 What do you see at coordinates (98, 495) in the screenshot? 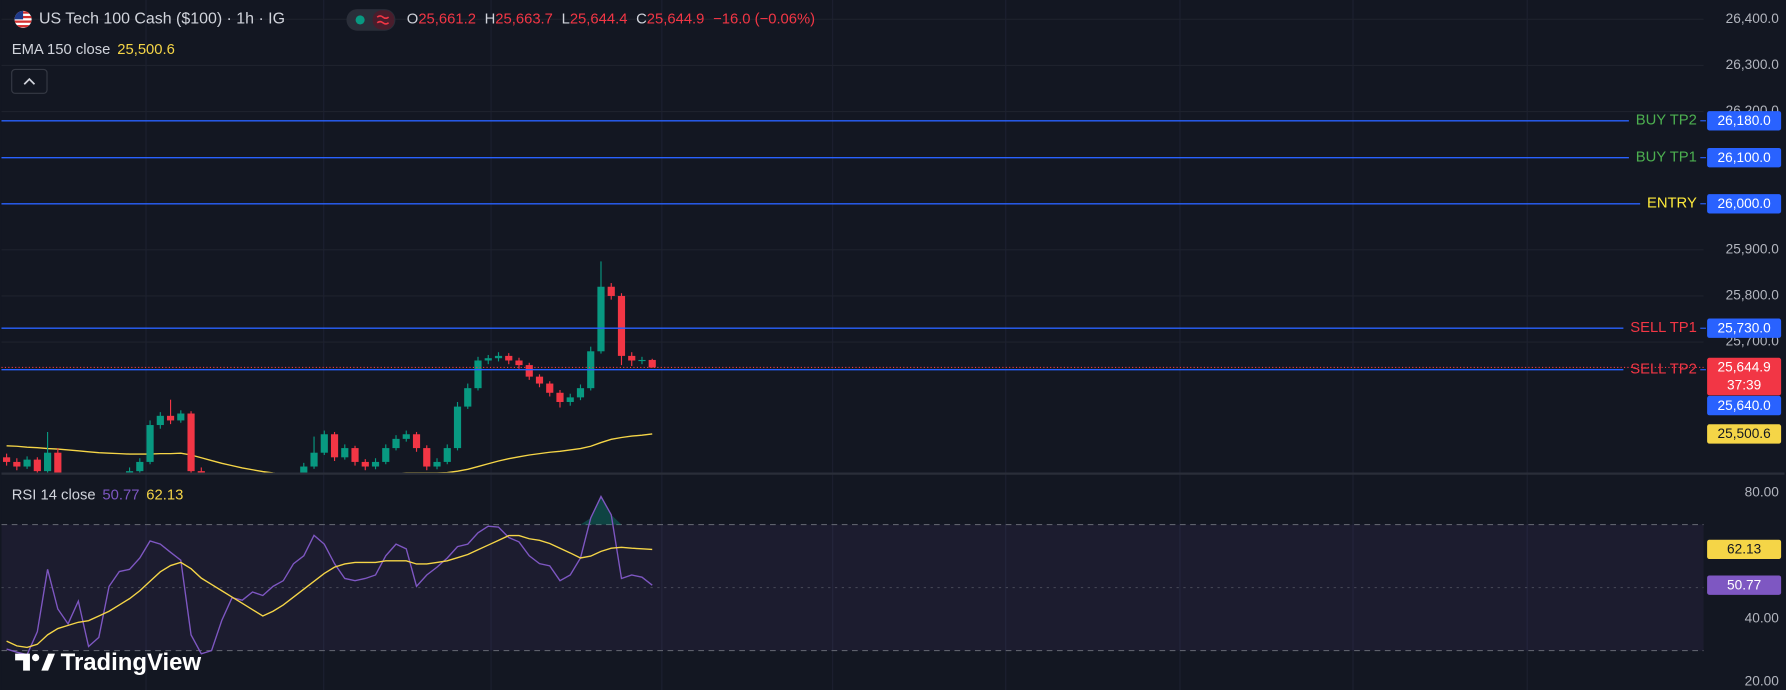
I see `rsi-legend: RSI 14 close 50.77 62.13` at bounding box center [98, 495].